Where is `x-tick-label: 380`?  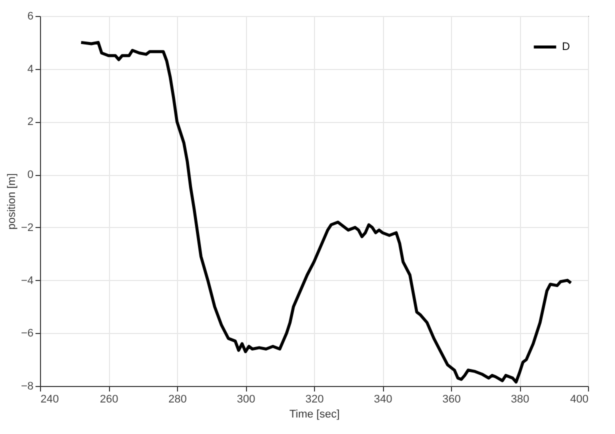
x-tick-label: 380 is located at coordinates (520, 400).